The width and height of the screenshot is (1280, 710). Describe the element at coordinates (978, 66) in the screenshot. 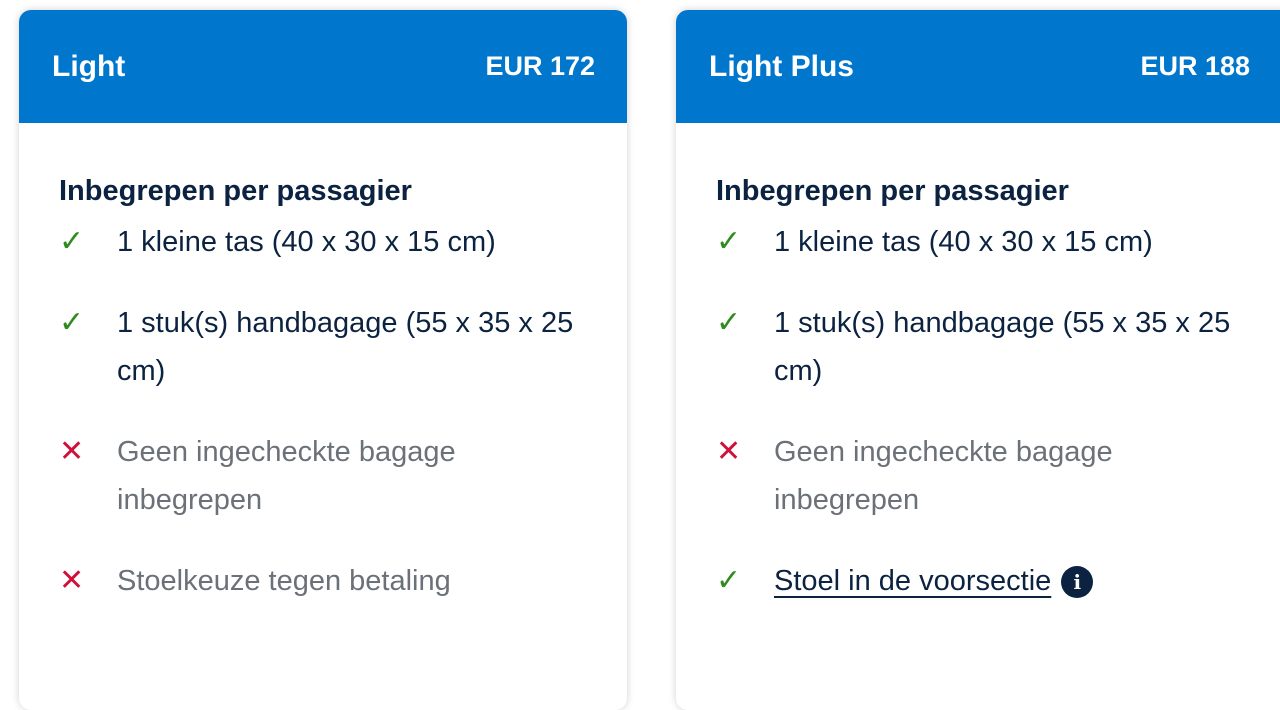

I see `fare-header: Light Plus EUR 188` at that location.